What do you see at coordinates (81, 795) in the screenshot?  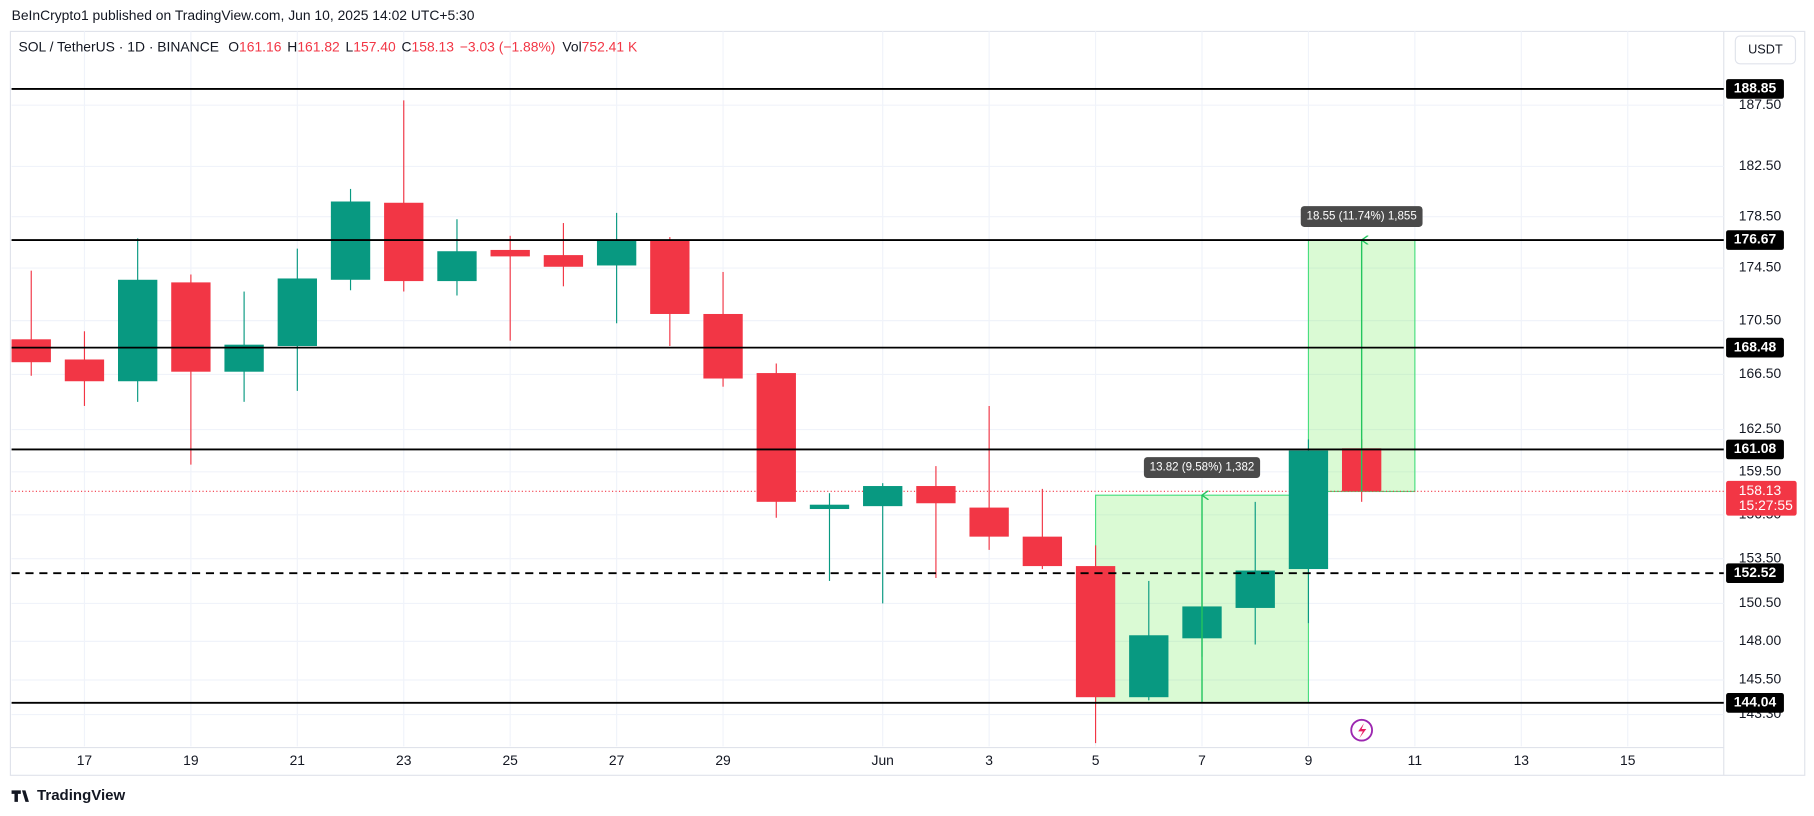 I see `footer-brand: TradingView` at bounding box center [81, 795].